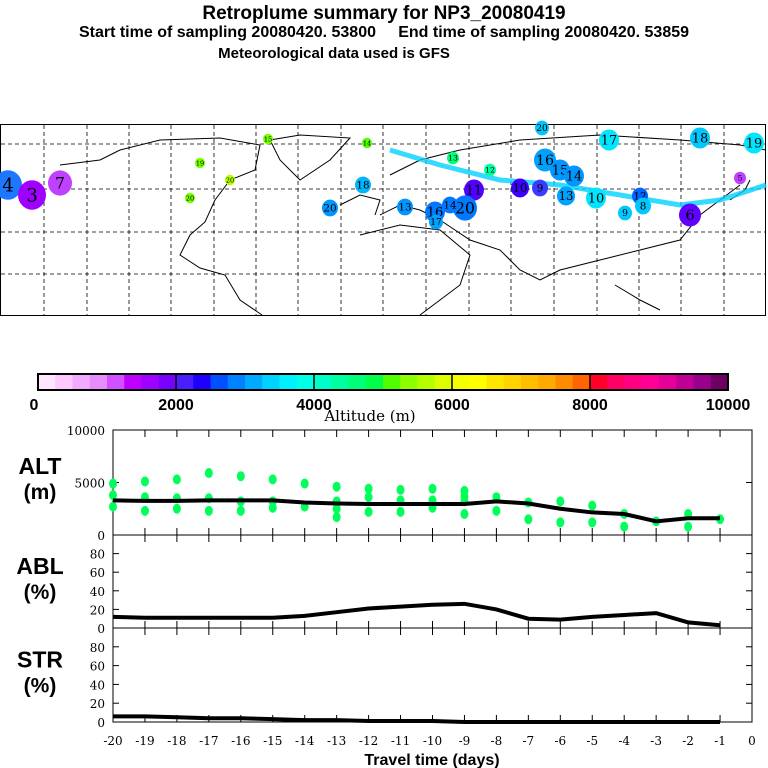  What do you see at coordinates (417, 719) in the screenshot?
I see `series-line-str` at bounding box center [417, 719].